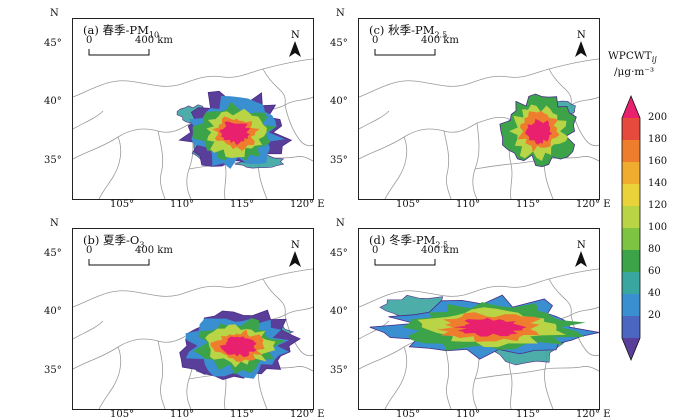  Describe the element at coordinates (658, 205) in the screenshot. I see `colorbar-tick-label: 120` at that location.